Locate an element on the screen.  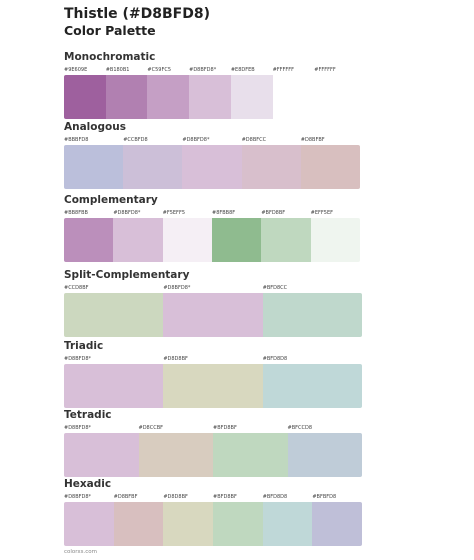
section-title: Split-Complementary is located at coordinates (127, 275).